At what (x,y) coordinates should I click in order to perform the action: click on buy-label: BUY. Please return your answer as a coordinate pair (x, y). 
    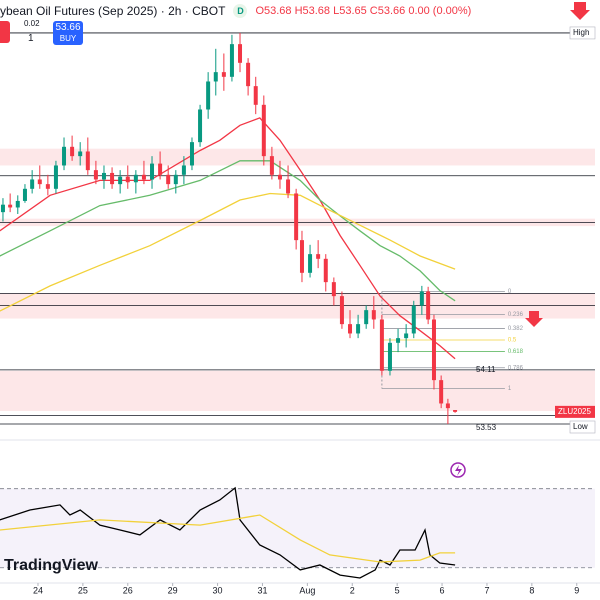
    Looking at the image, I should click on (68, 38).